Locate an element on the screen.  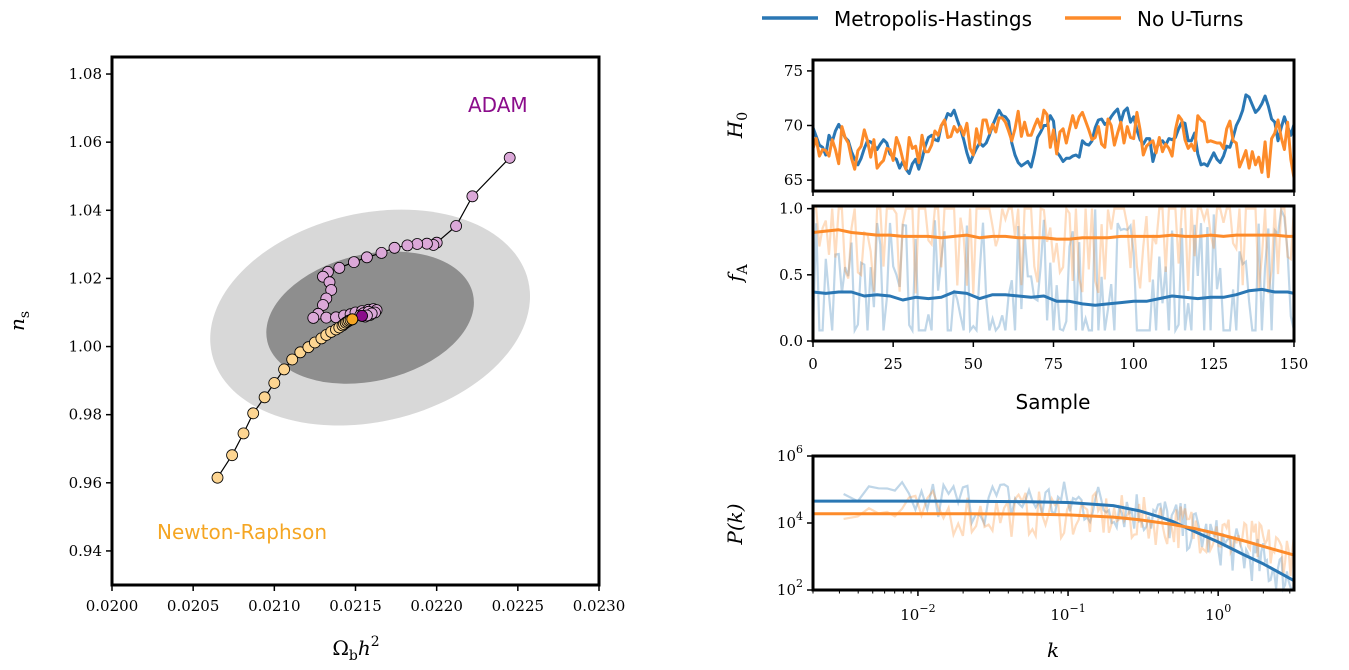
y-tick-label: 1.0 is located at coordinates (791, 209).